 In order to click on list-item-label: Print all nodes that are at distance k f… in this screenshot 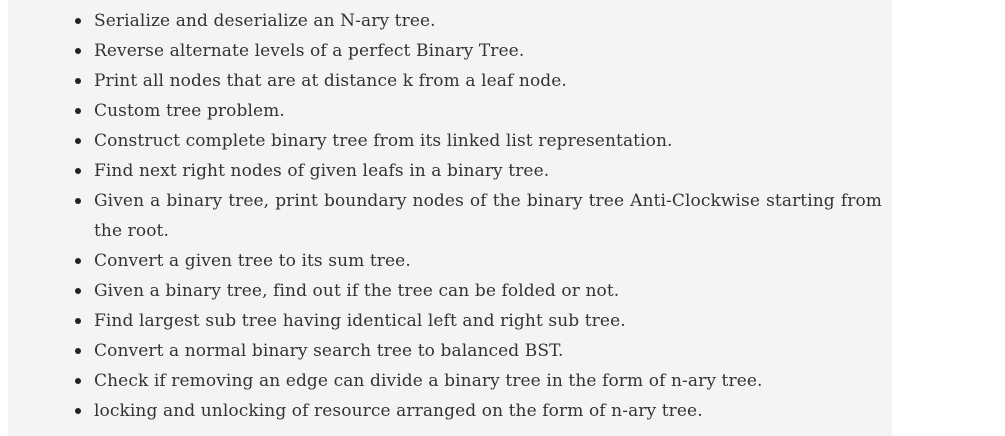, I will do `click(330, 81)`.